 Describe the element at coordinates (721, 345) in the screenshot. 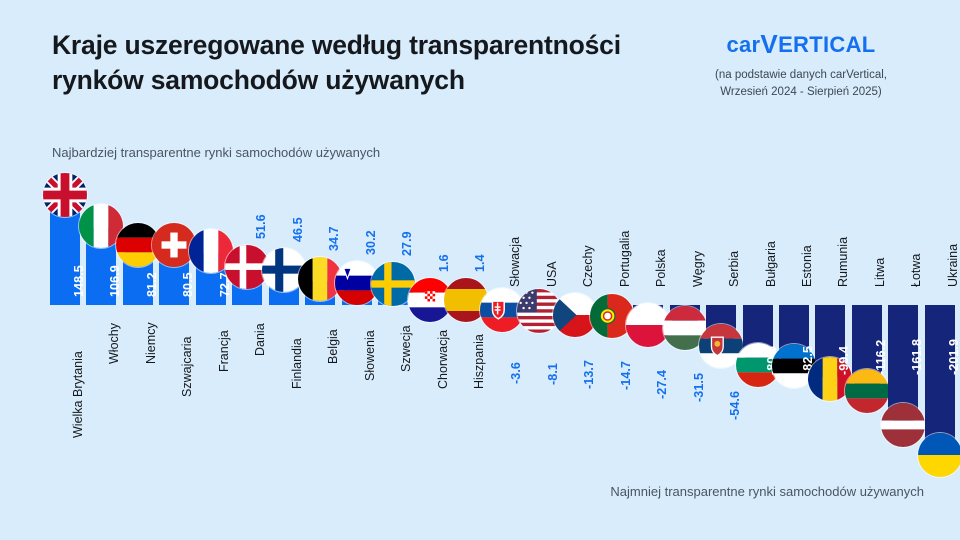

I see `flag-icon-rs` at that location.